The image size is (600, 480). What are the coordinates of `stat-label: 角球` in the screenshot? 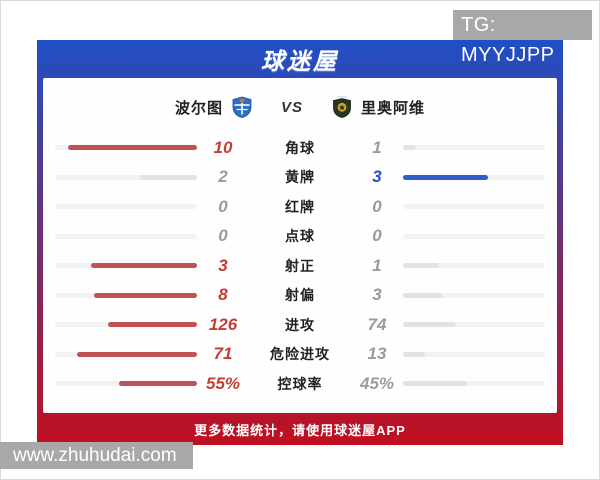 It's located at (300, 147).